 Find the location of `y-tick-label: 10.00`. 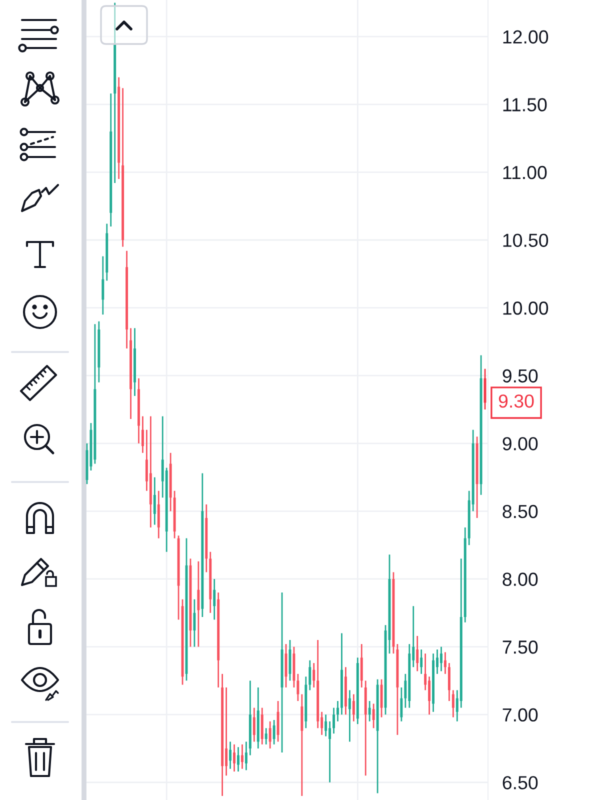

y-tick-label: 10.00 is located at coordinates (525, 308).